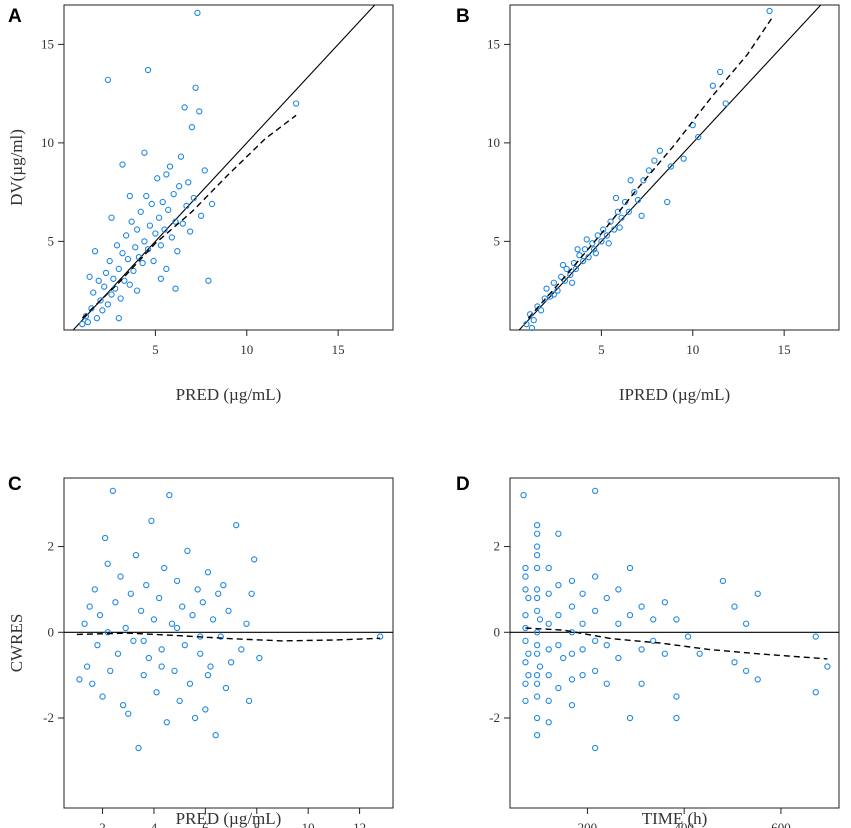  Describe the element at coordinates (601, 349) in the screenshot. I see `x-tick-label: 5` at that location.